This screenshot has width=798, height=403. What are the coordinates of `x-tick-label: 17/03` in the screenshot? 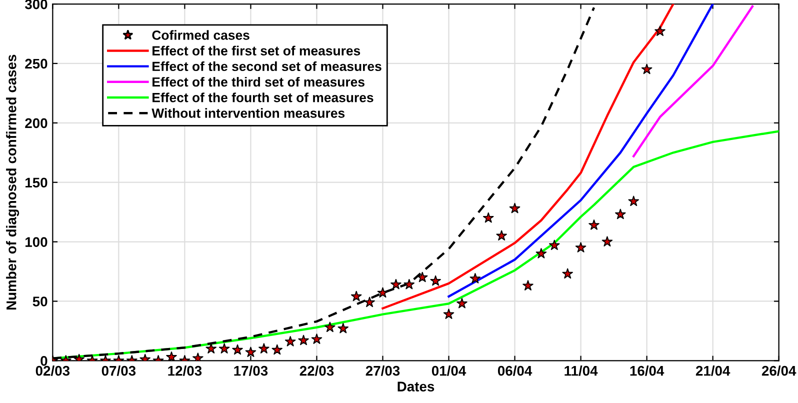 It's located at (251, 371).